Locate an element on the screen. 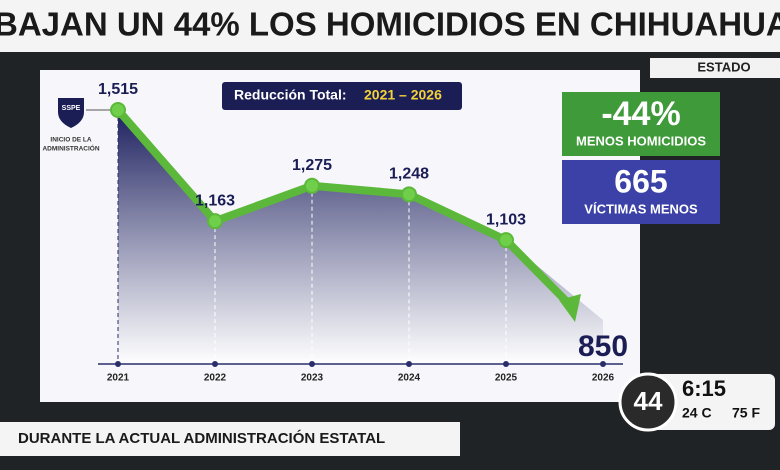 This screenshot has width=780, height=470. value-label: 850 is located at coordinates (603, 346).